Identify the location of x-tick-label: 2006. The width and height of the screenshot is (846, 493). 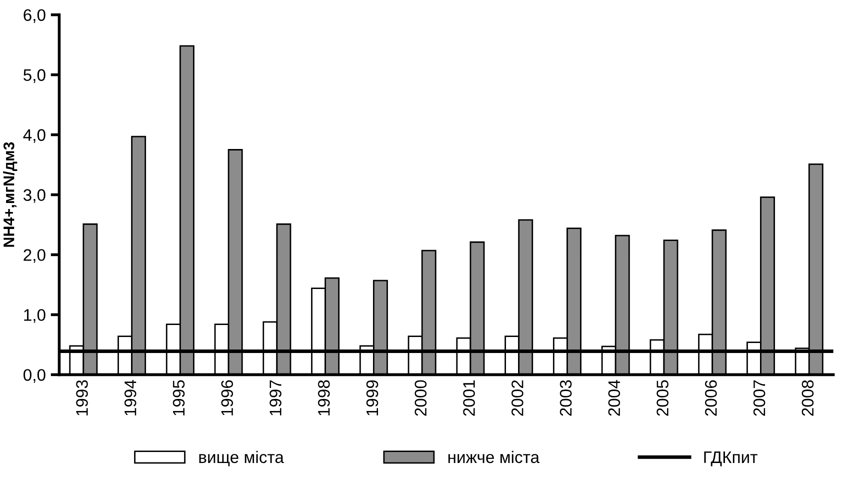
(711, 398).